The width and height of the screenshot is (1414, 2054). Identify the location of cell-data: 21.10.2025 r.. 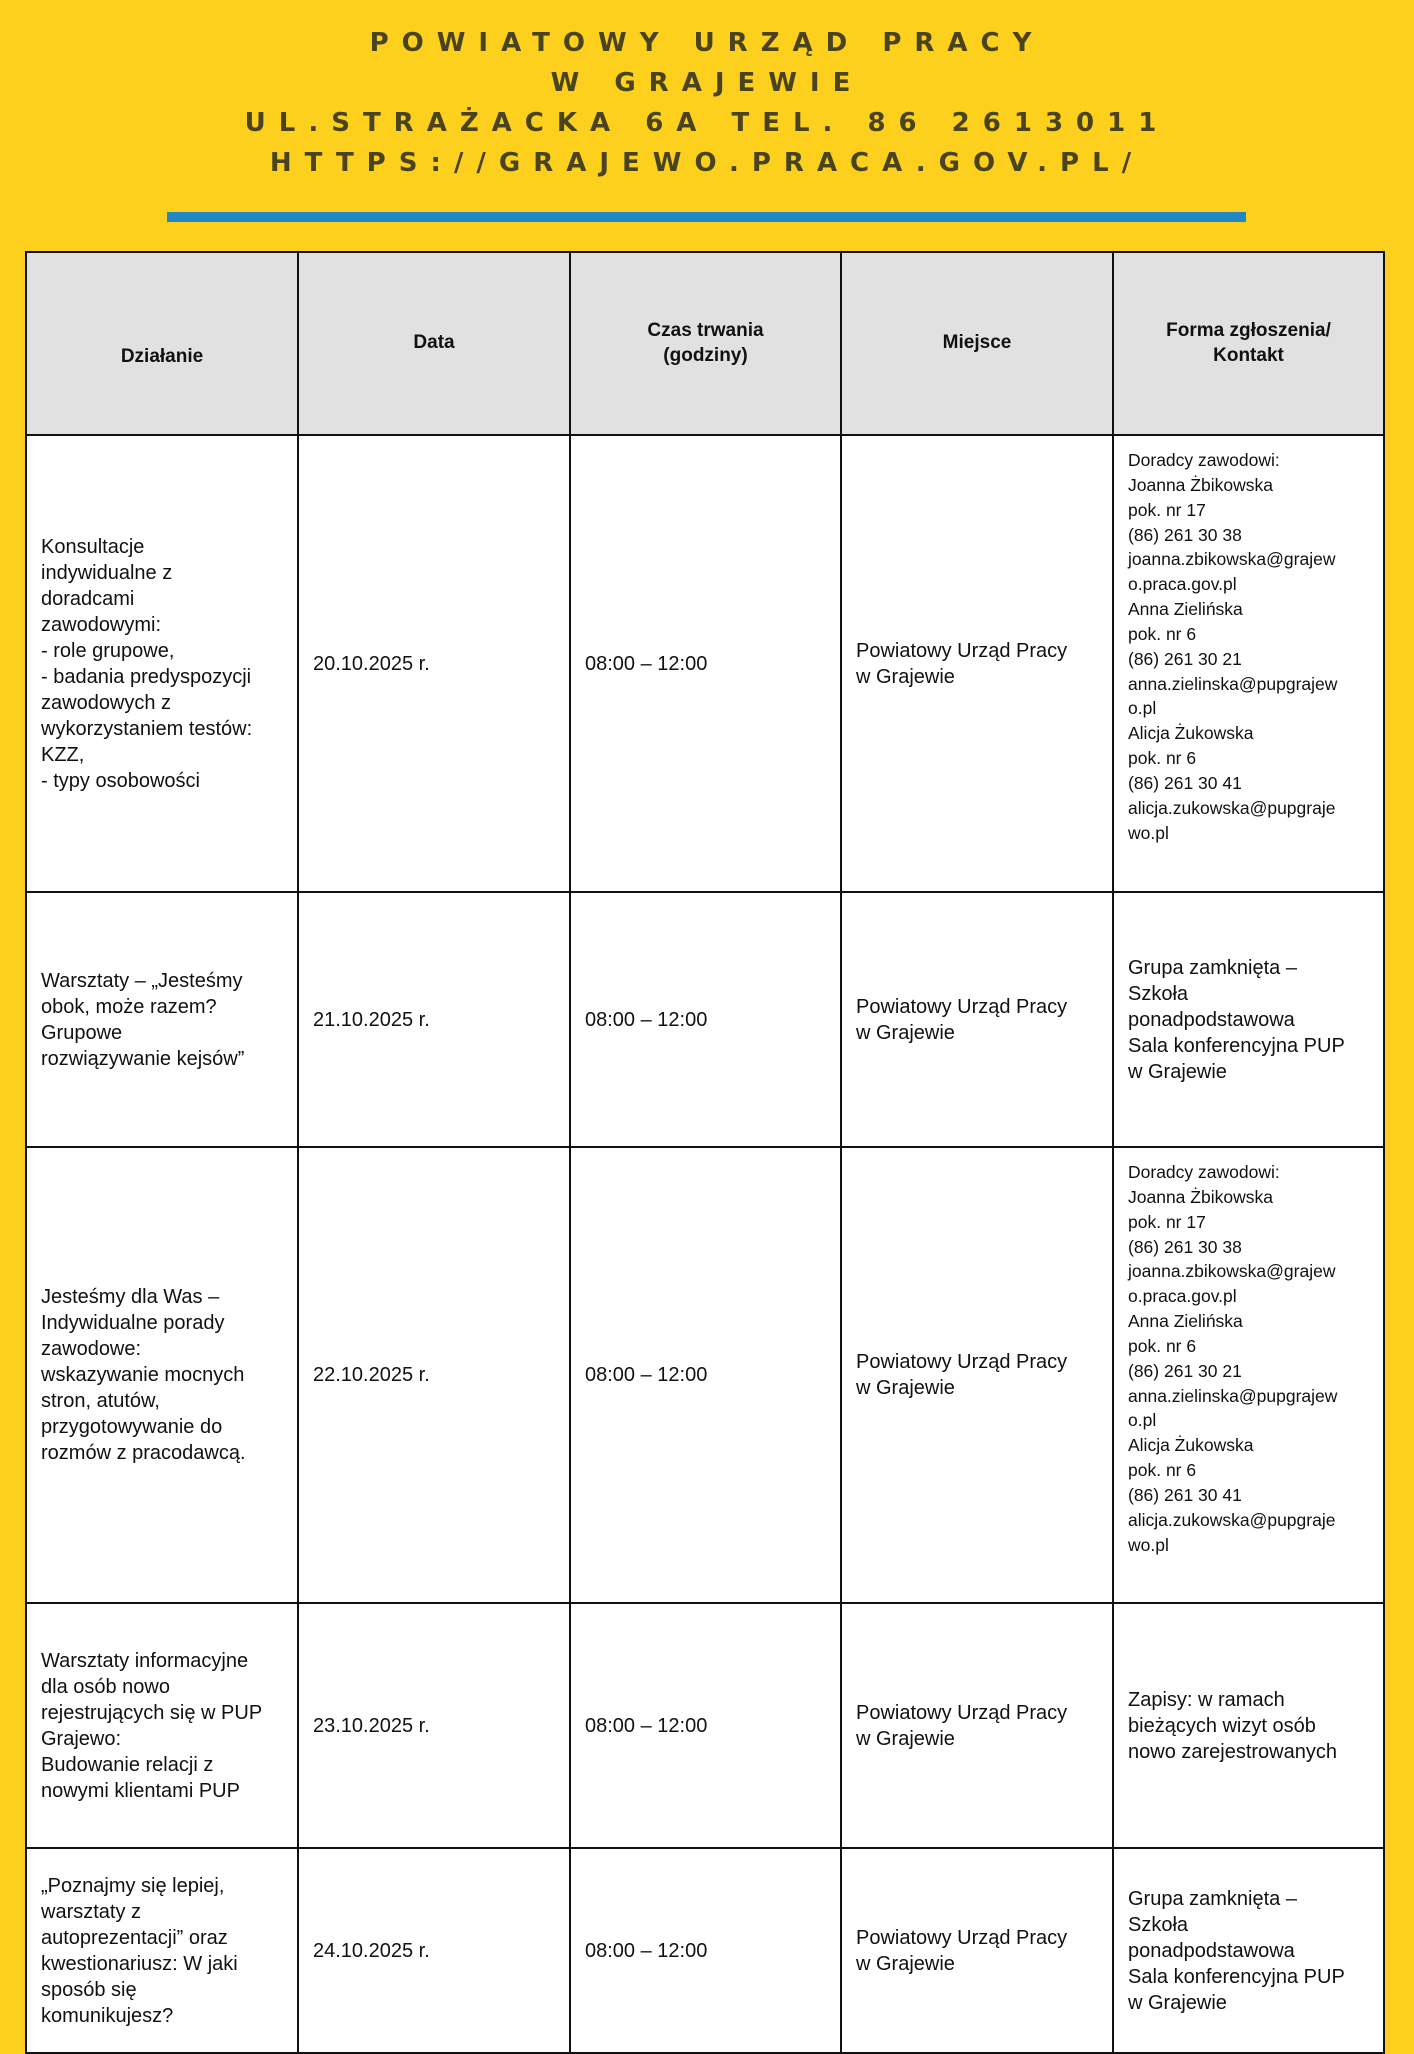
(434, 1019).